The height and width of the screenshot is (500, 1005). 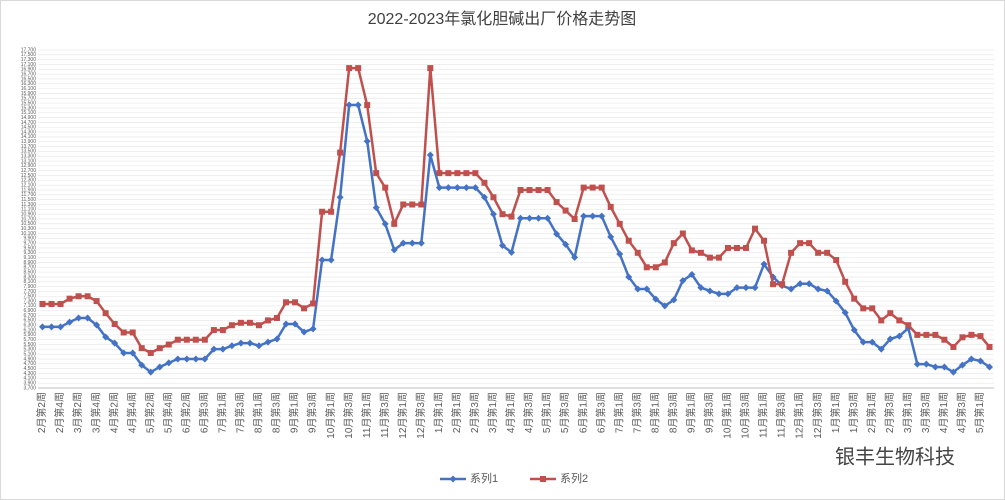 I want to click on y-tick-label: 9,900, so click(x=29, y=239).